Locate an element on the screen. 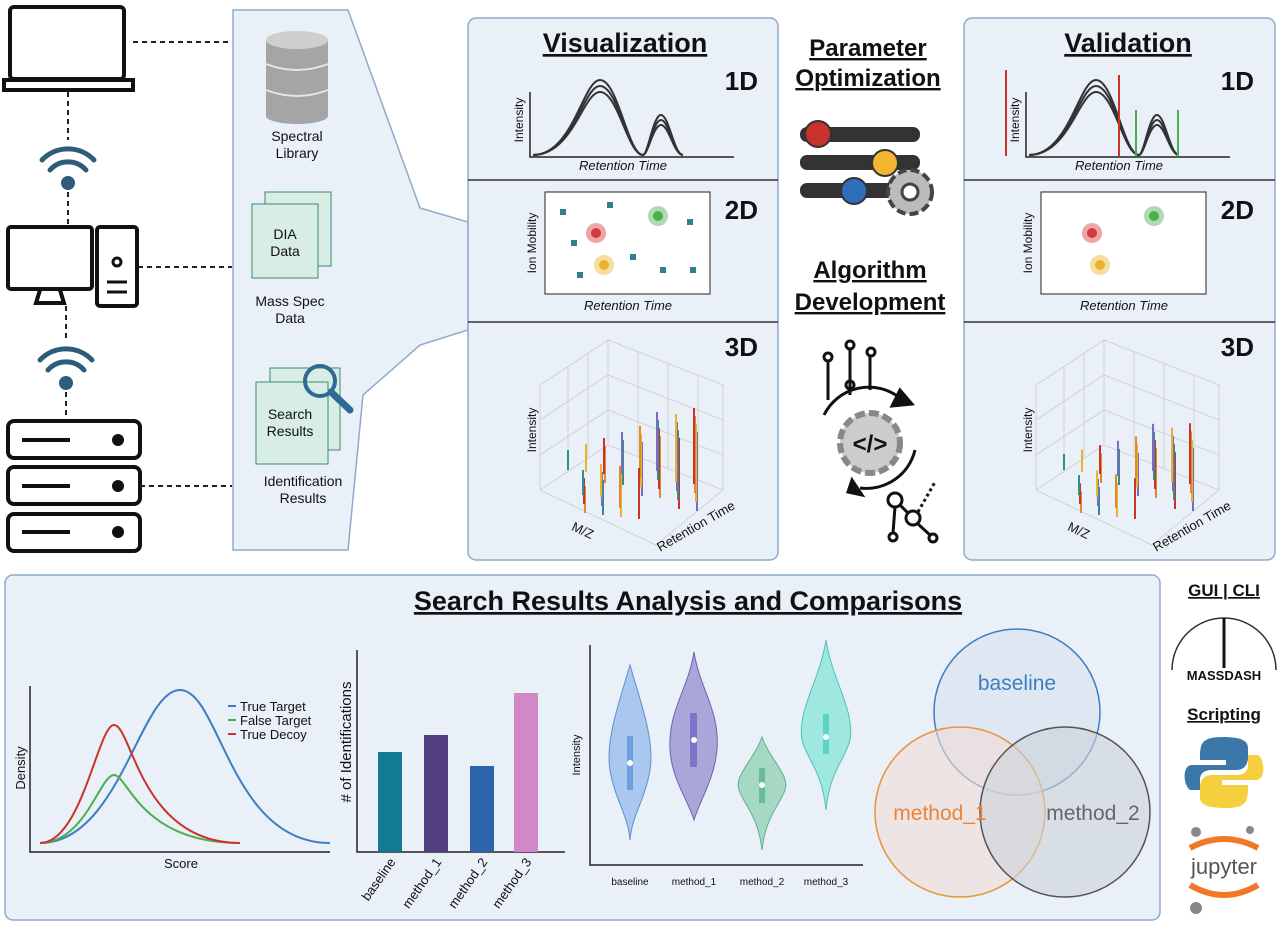 Image resolution: width=1280 pixels, height=931 pixels. source-label: Results is located at coordinates (303, 498).